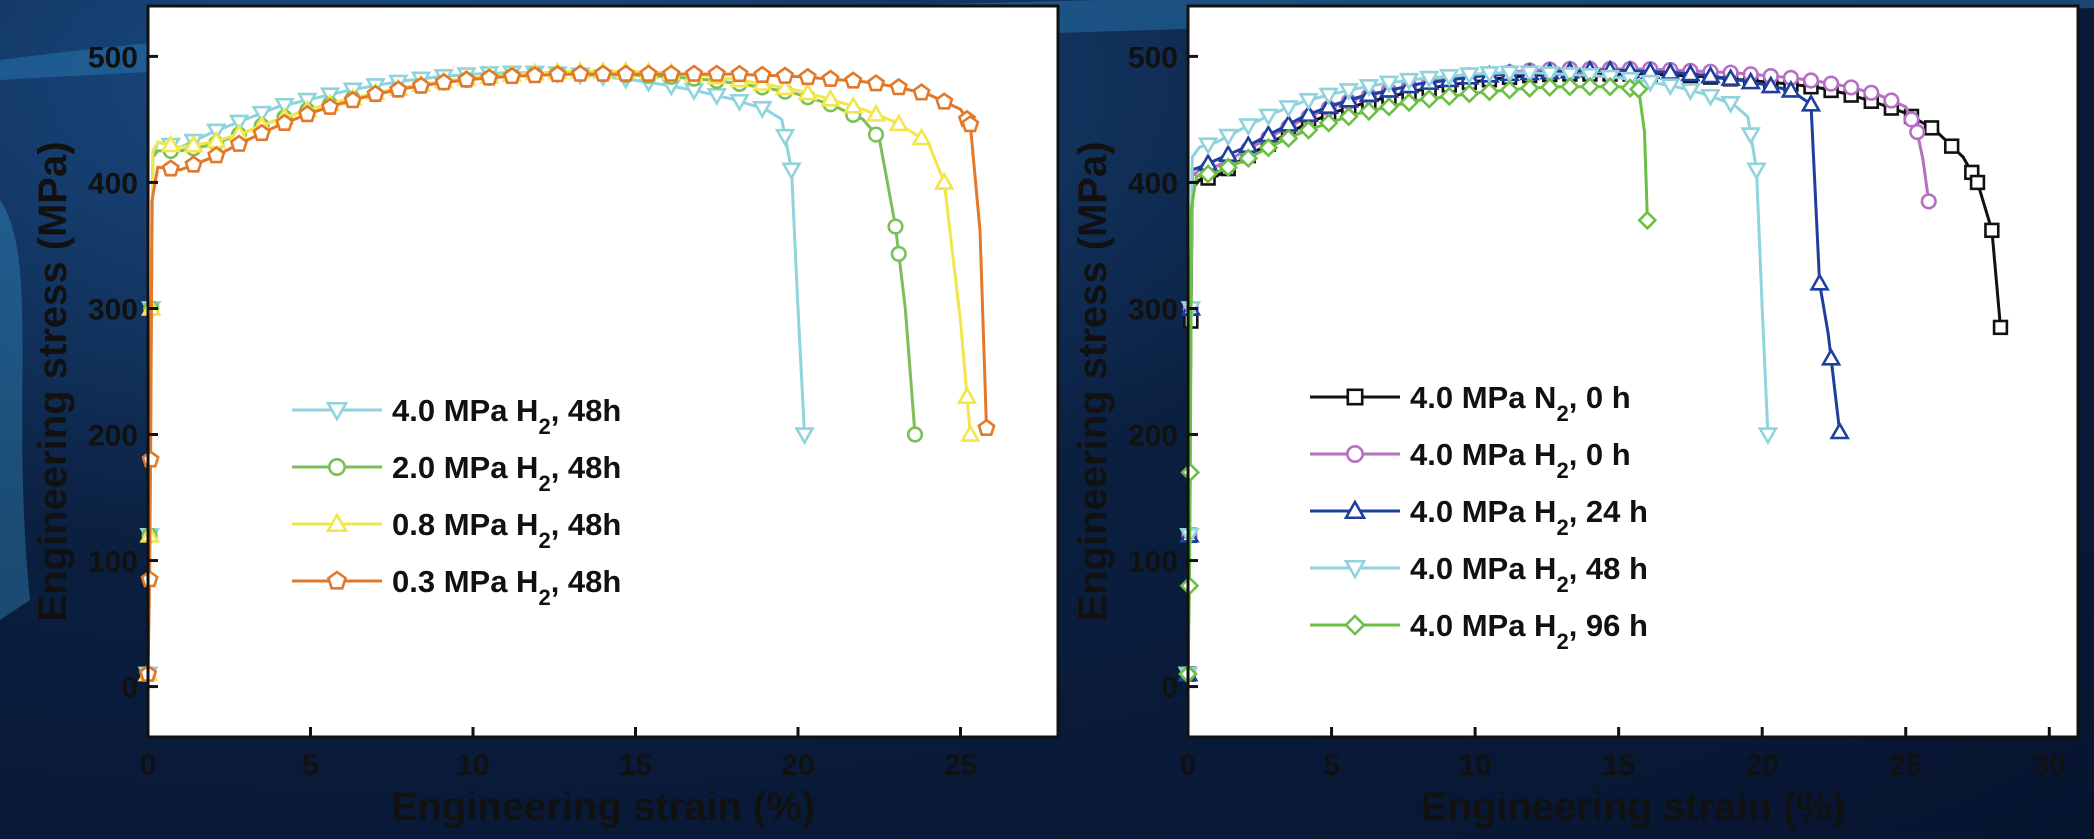 This screenshot has width=2094, height=839. What do you see at coordinates (1331, 765) in the screenshot?
I see `x-tick-label: 5` at bounding box center [1331, 765].